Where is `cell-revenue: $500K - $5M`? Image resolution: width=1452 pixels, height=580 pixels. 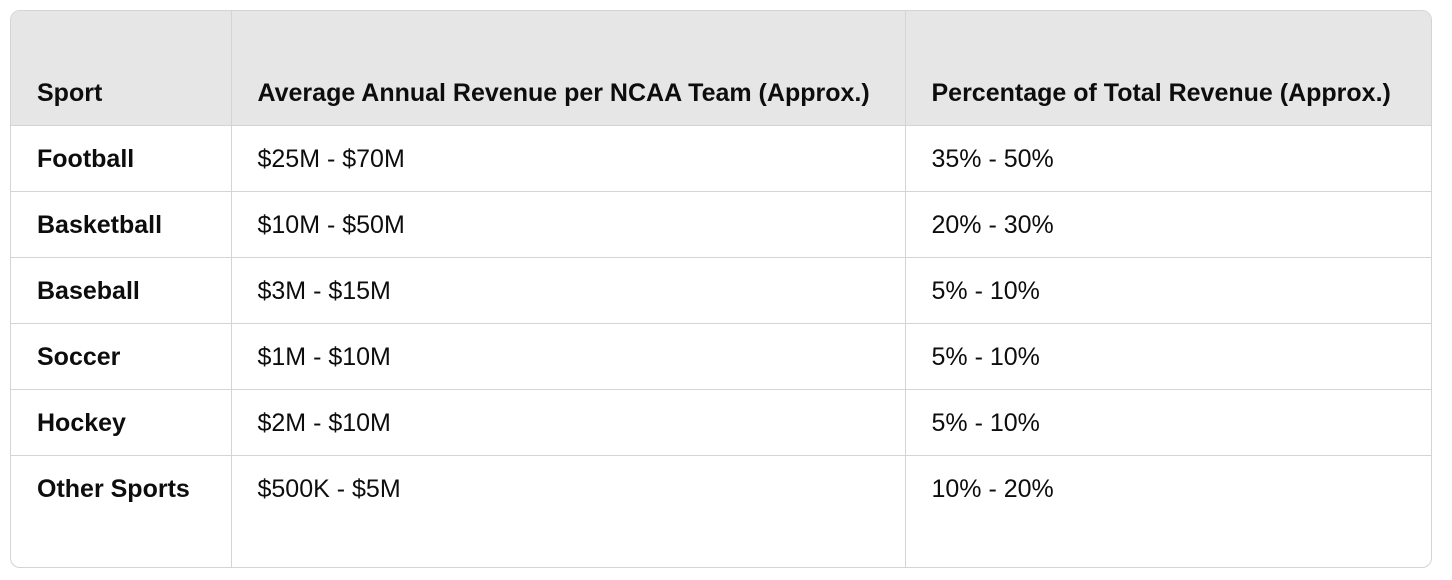
cell-revenue: $500K - $5M is located at coordinates (568, 511).